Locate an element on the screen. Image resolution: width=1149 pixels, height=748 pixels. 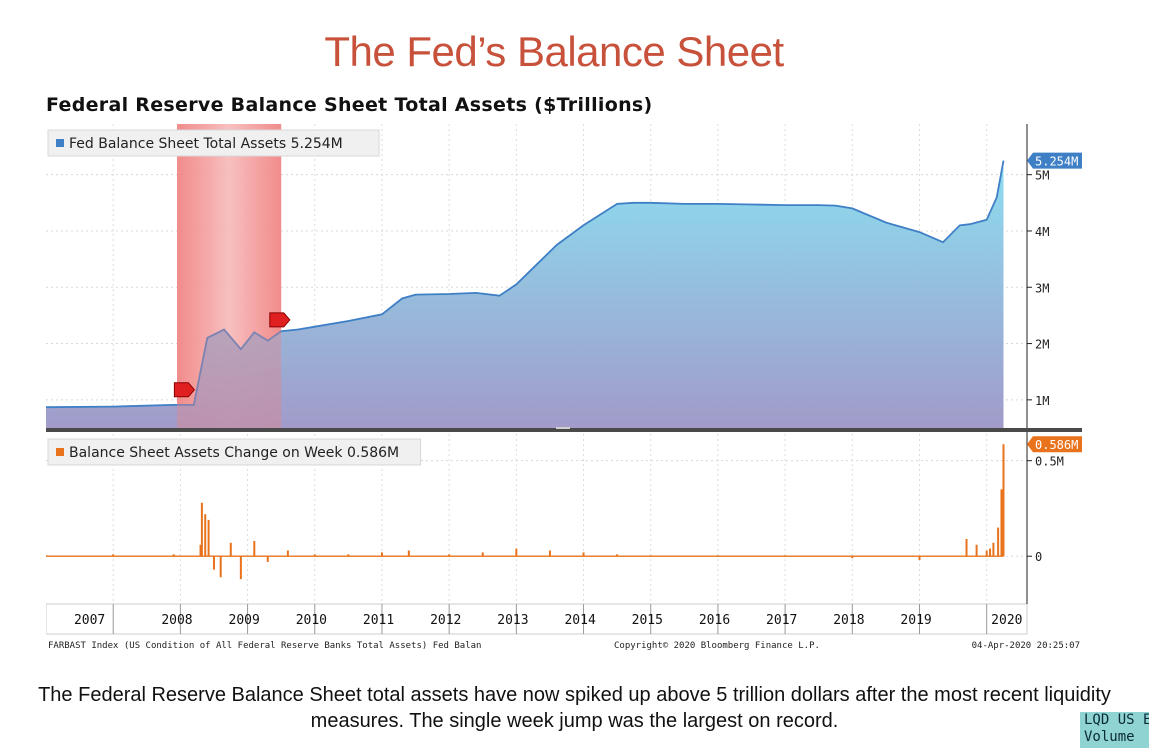
last-value-tag-change-shape is located at coordinates (1054, 444).